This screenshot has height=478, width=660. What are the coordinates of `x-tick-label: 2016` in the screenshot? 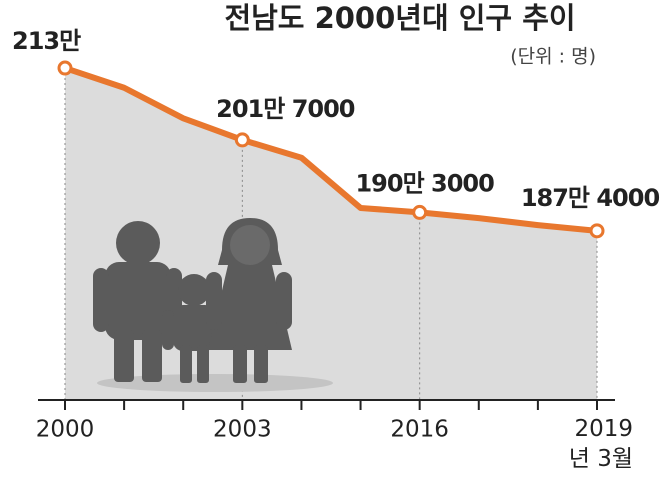 It's located at (419, 430).